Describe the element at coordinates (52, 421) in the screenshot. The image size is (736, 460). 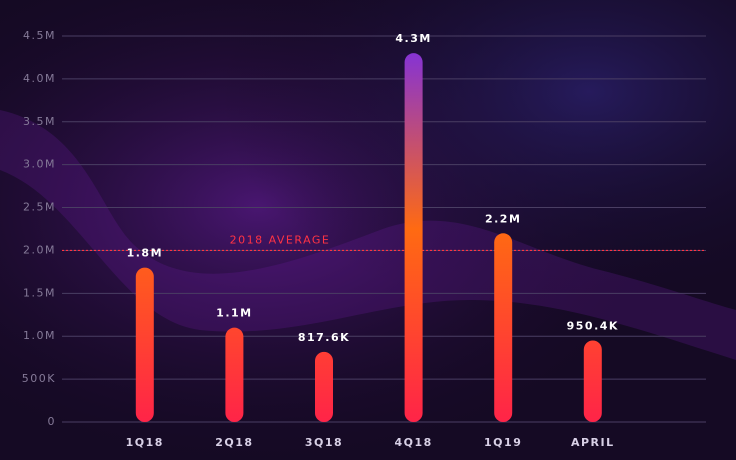
I see `y-tick-label: 0` at that location.